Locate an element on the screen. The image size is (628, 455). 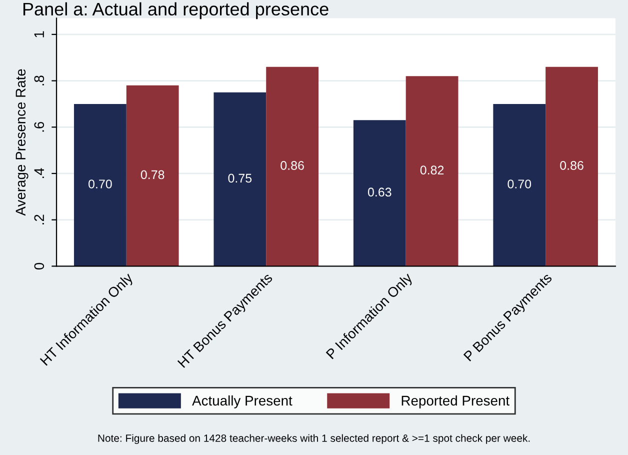
chart-title: Panel a: Actual and reported presence is located at coordinates (175, 11).